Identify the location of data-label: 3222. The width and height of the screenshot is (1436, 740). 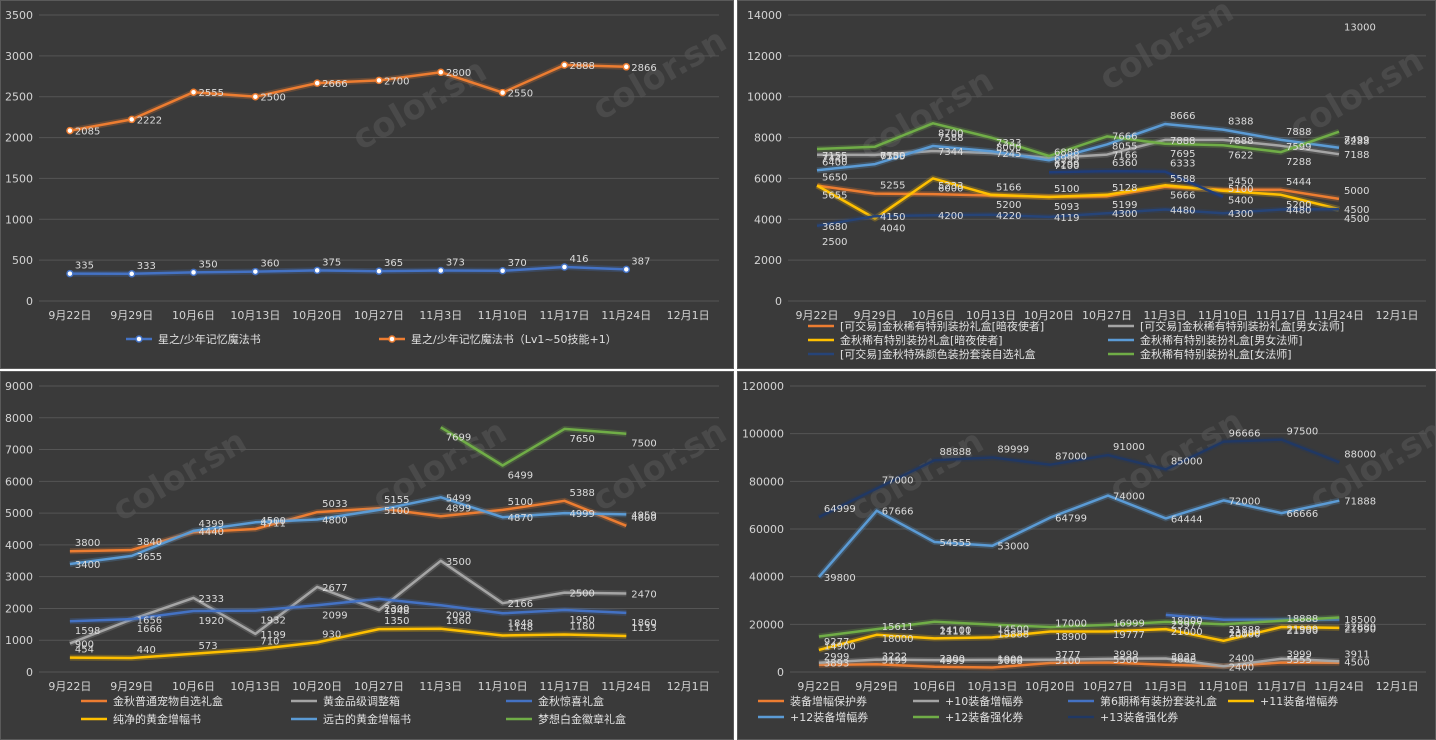
(894, 656).